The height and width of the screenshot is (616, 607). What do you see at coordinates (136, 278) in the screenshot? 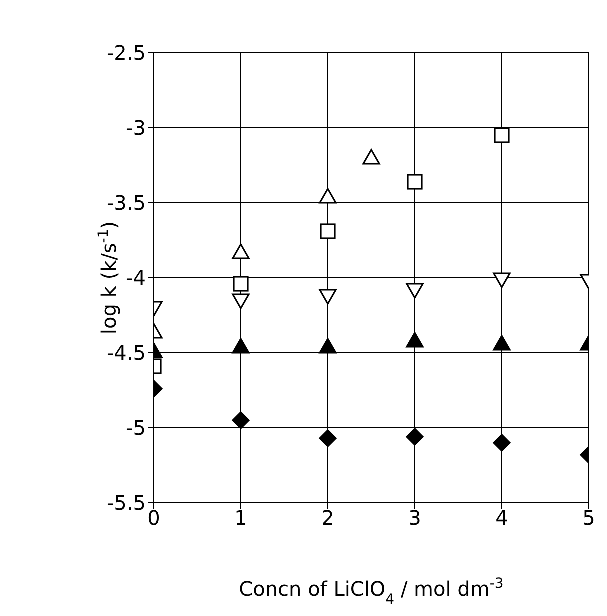
I see `y-tick-label: -4` at bounding box center [136, 278].